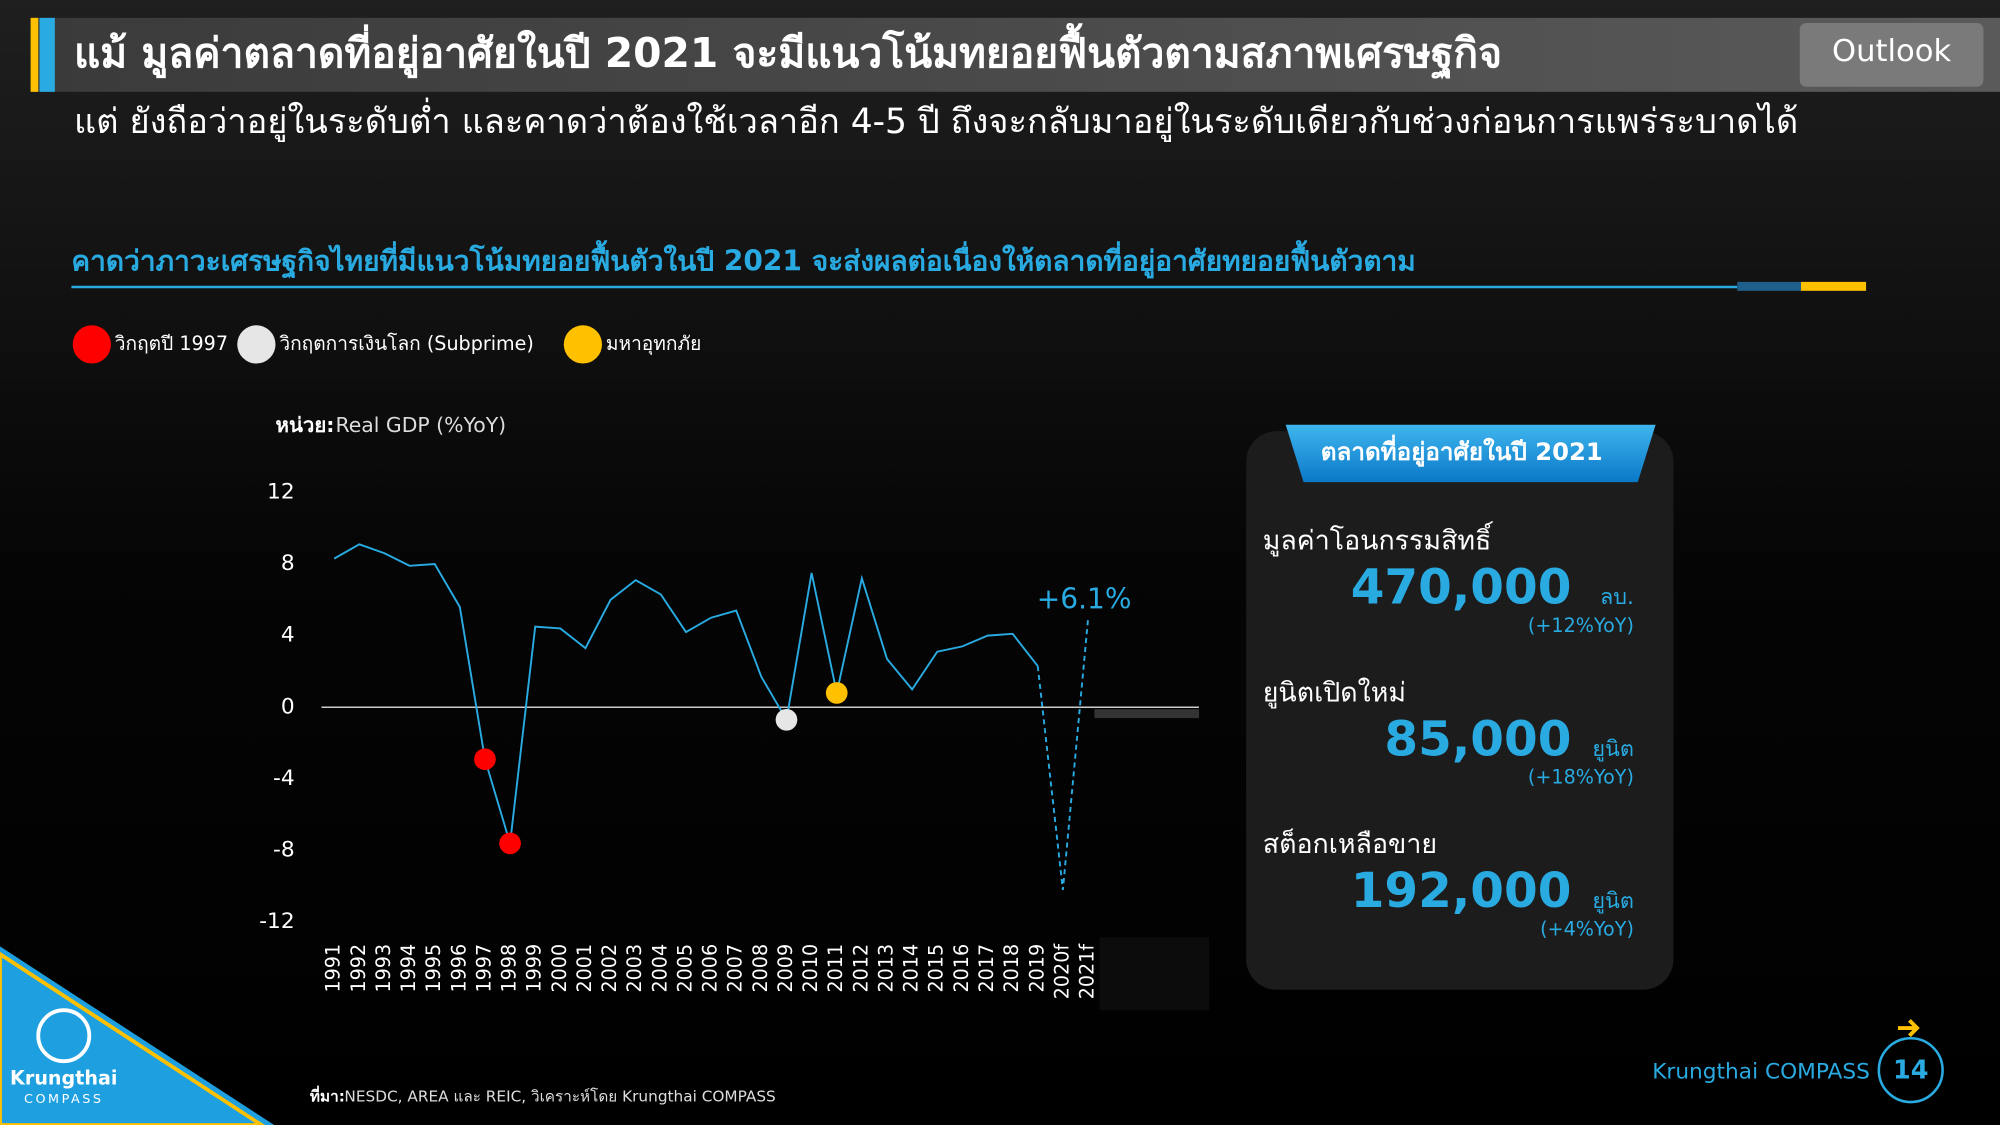 Image resolution: width=2000 pixels, height=1125 pixels. What do you see at coordinates (835, 968) in the screenshot?
I see `x-tick-label: 2011` at bounding box center [835, 968].